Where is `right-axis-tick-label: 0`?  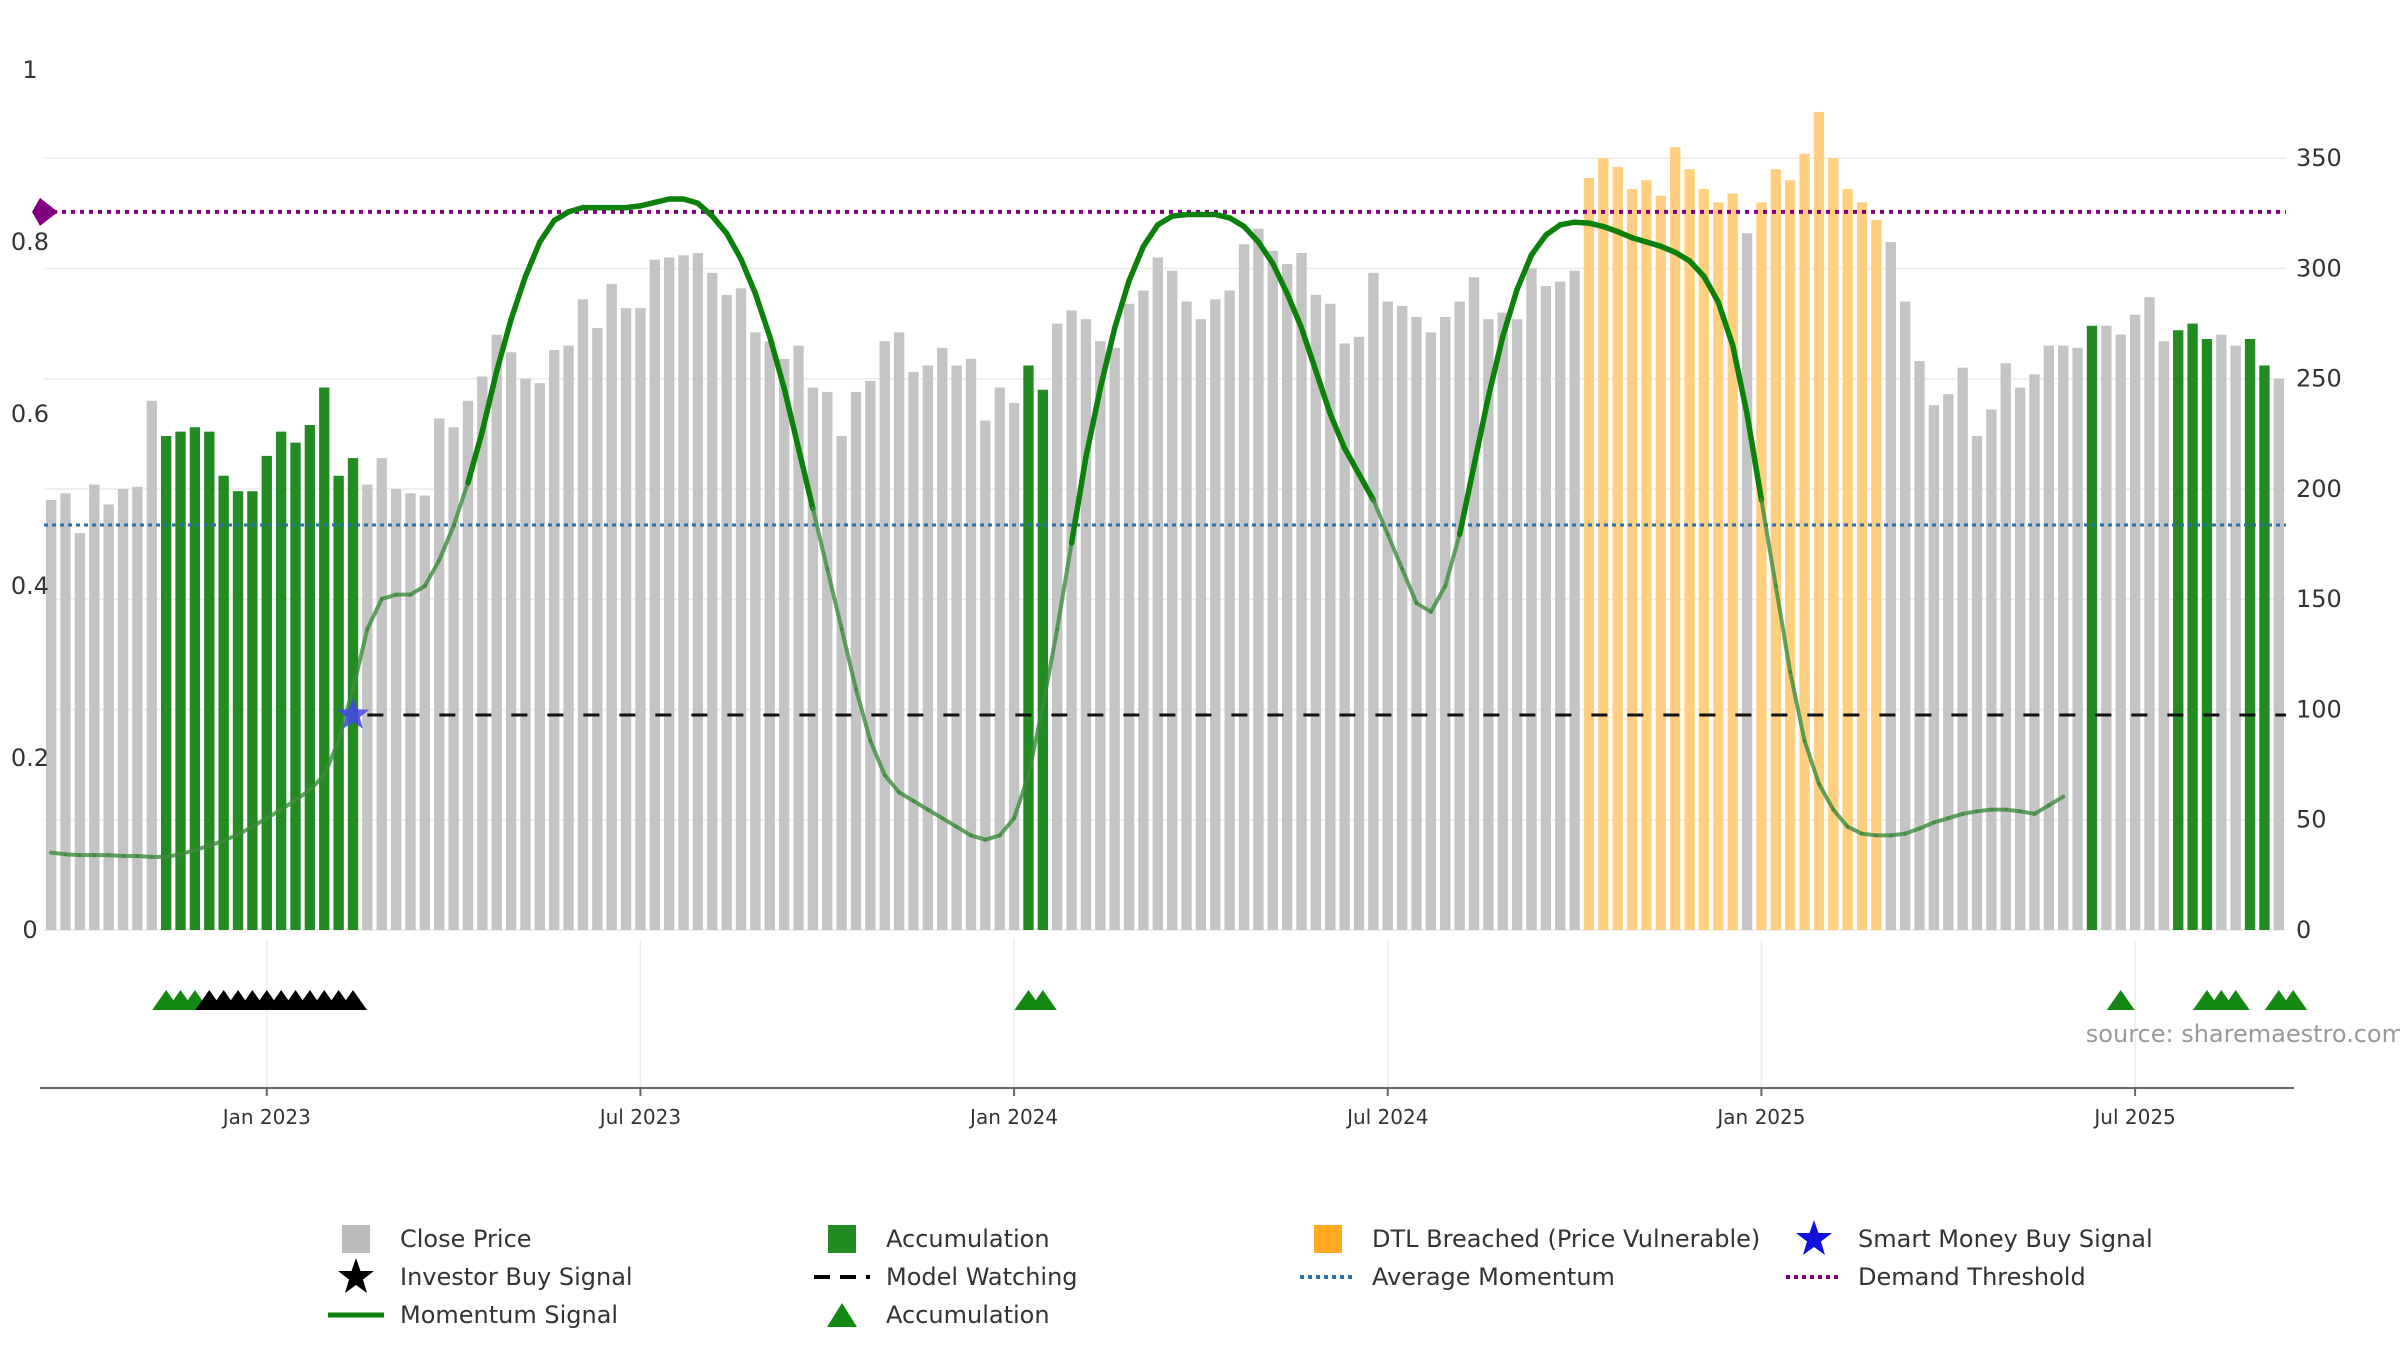
right-axis-tick-label: 0 is located at coordinates (2303, 930).